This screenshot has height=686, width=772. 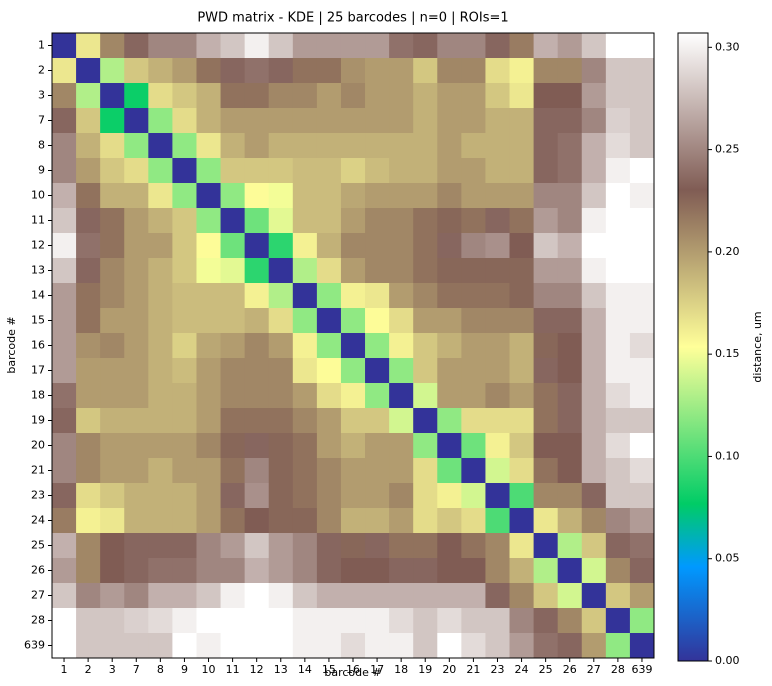 What do you see at coordinates (473, 669) in the screenshot?
I see `x-tick-label: 21` at bounding box center [473, 669].